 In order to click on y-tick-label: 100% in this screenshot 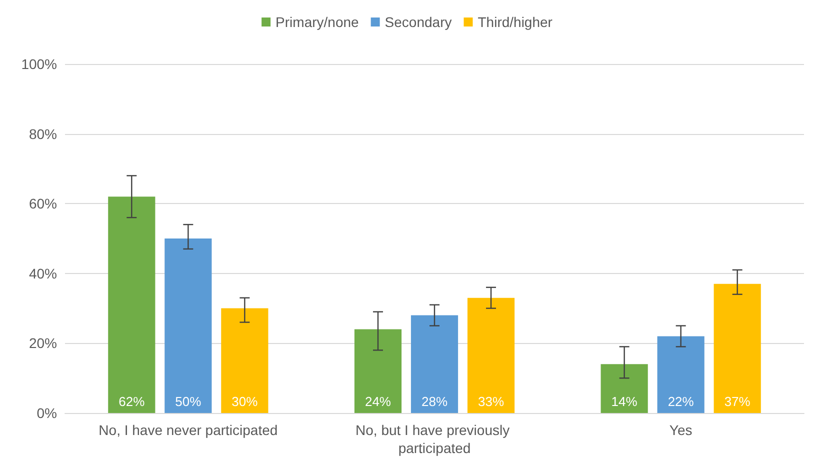, I will do `click(39, 64)`.